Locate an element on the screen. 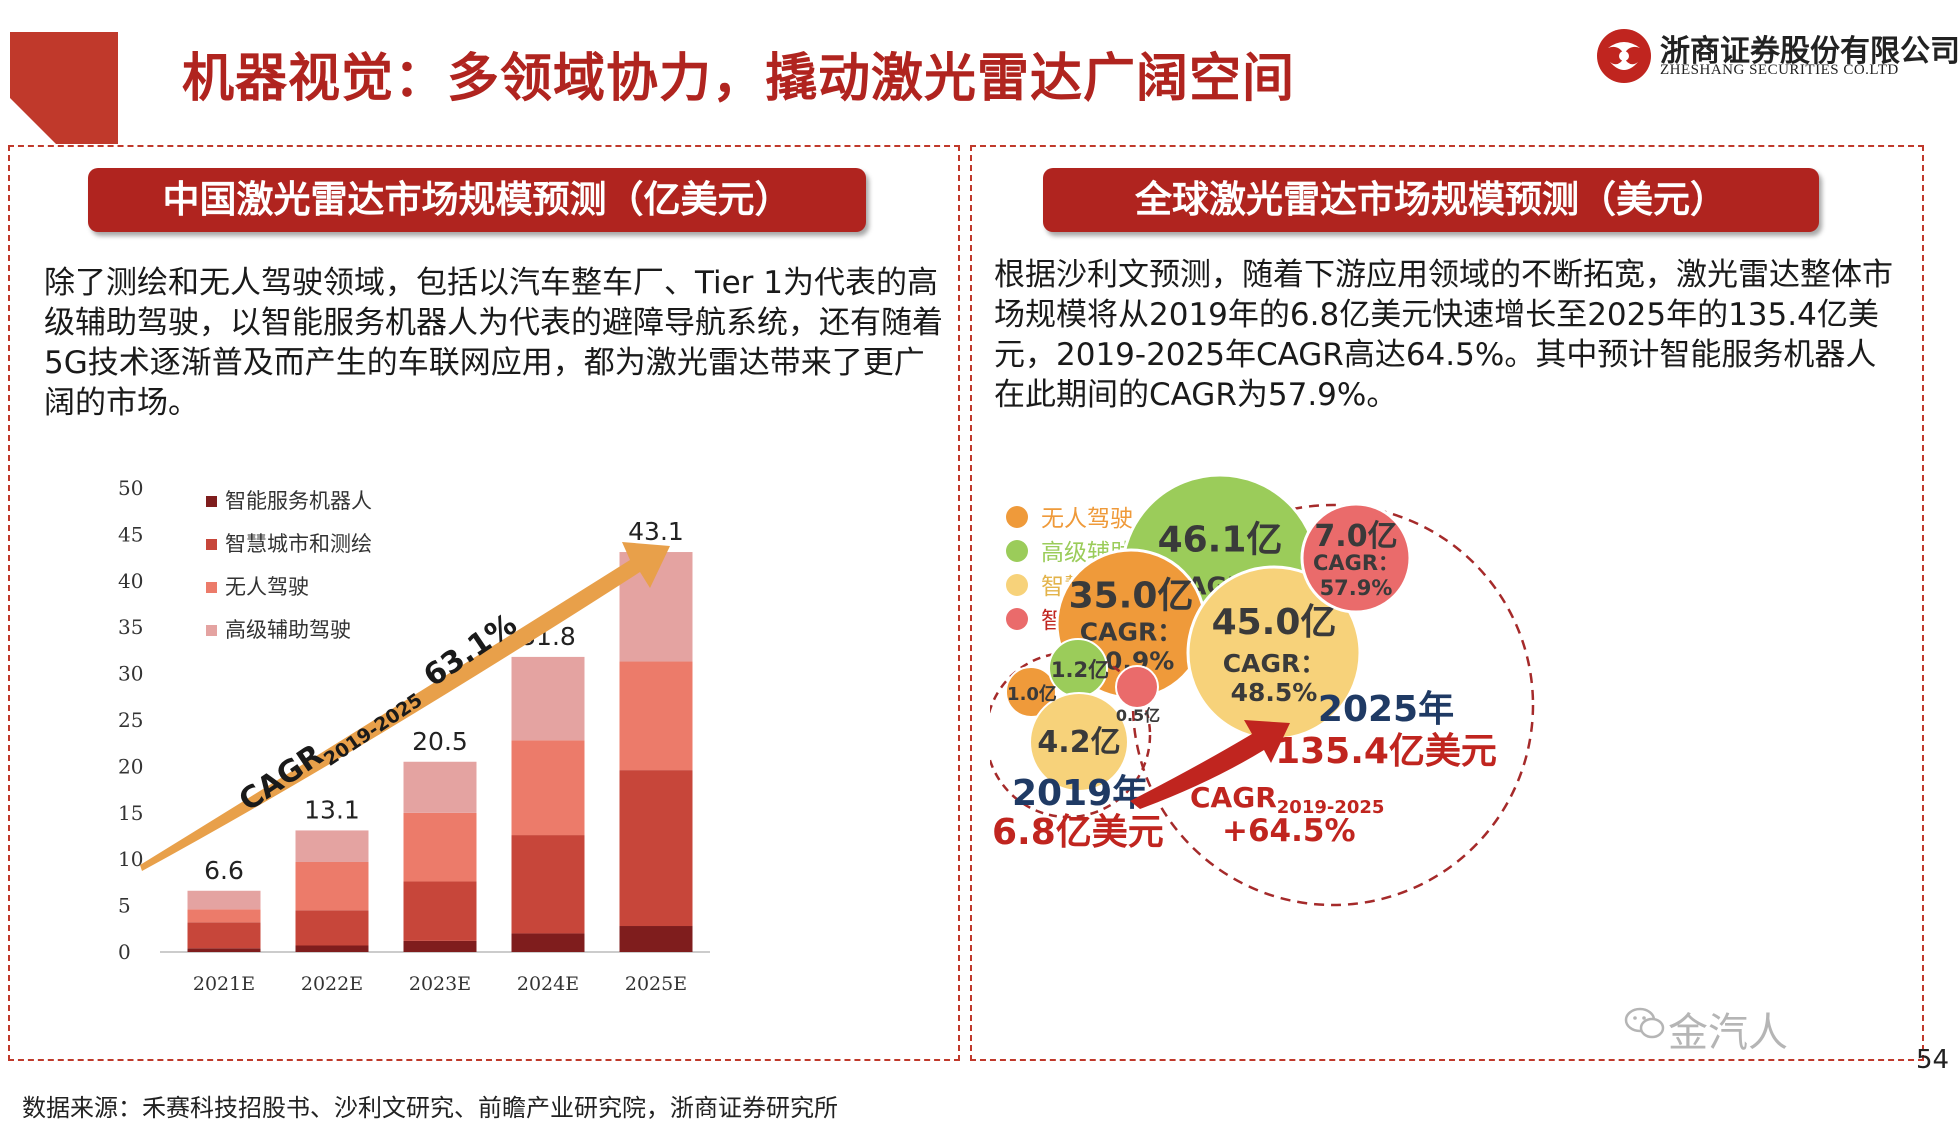  left-panel-heading: 中国激光雷达市场规模预测（亿美元） is located at coordinates (477, 200).